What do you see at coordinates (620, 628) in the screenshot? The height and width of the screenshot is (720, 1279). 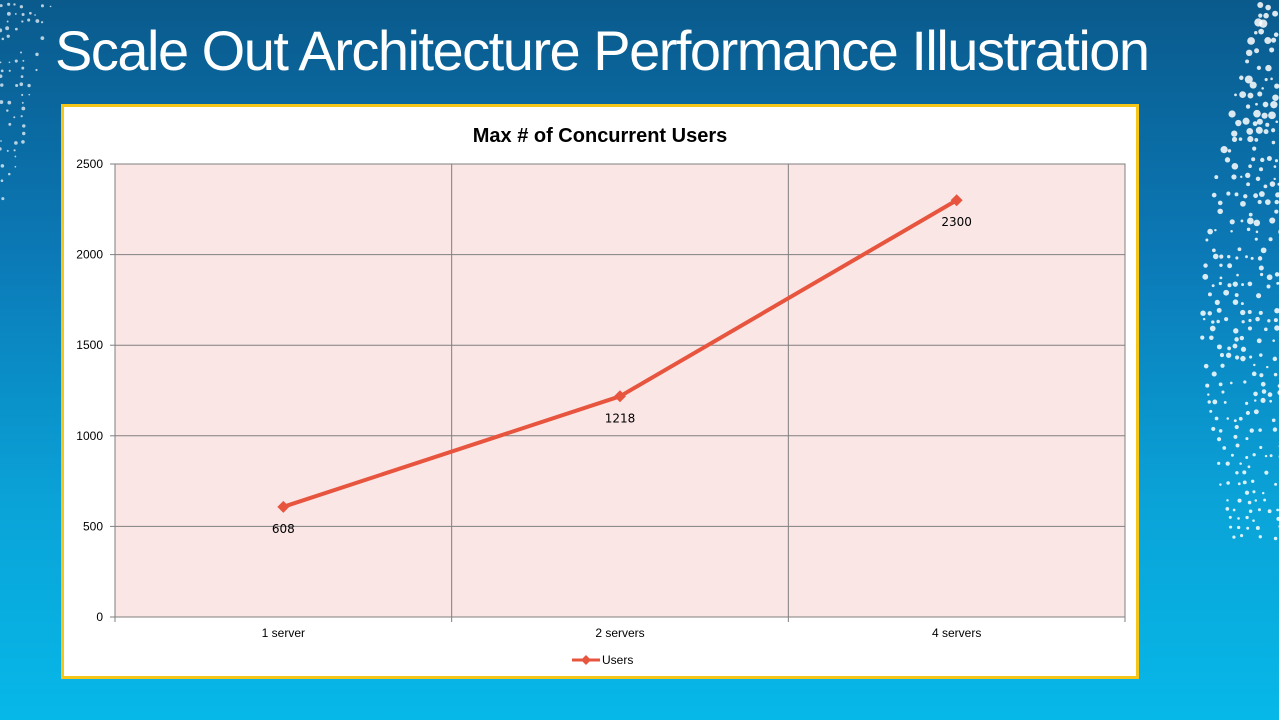 I see `x-axis: 1 server 2 servers 4 servers` at bounding box center [620, 628].